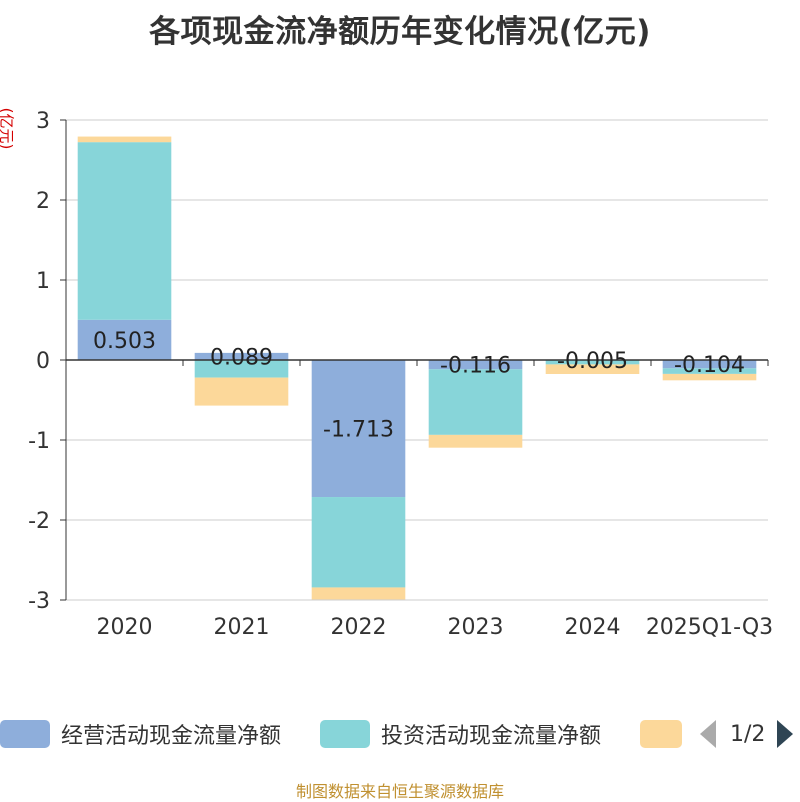 The image size is (800, 802). What do you see at coordinates (39, 601) in the screenshot?
I see `y-tick-label: -3` at bounding box center [39, 601].